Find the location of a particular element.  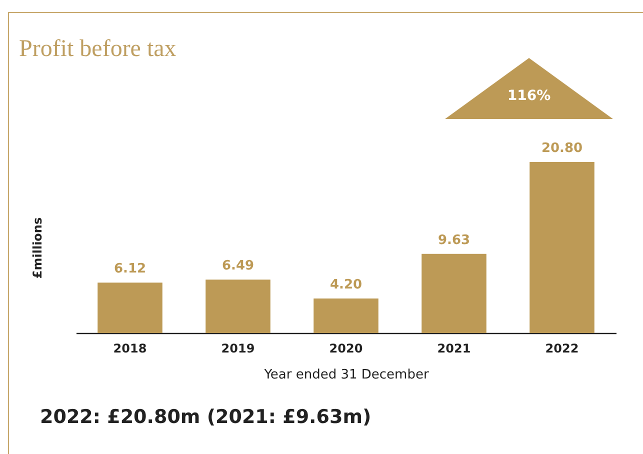

x-tick-label: 2018 is located at coordinates (130, 349).